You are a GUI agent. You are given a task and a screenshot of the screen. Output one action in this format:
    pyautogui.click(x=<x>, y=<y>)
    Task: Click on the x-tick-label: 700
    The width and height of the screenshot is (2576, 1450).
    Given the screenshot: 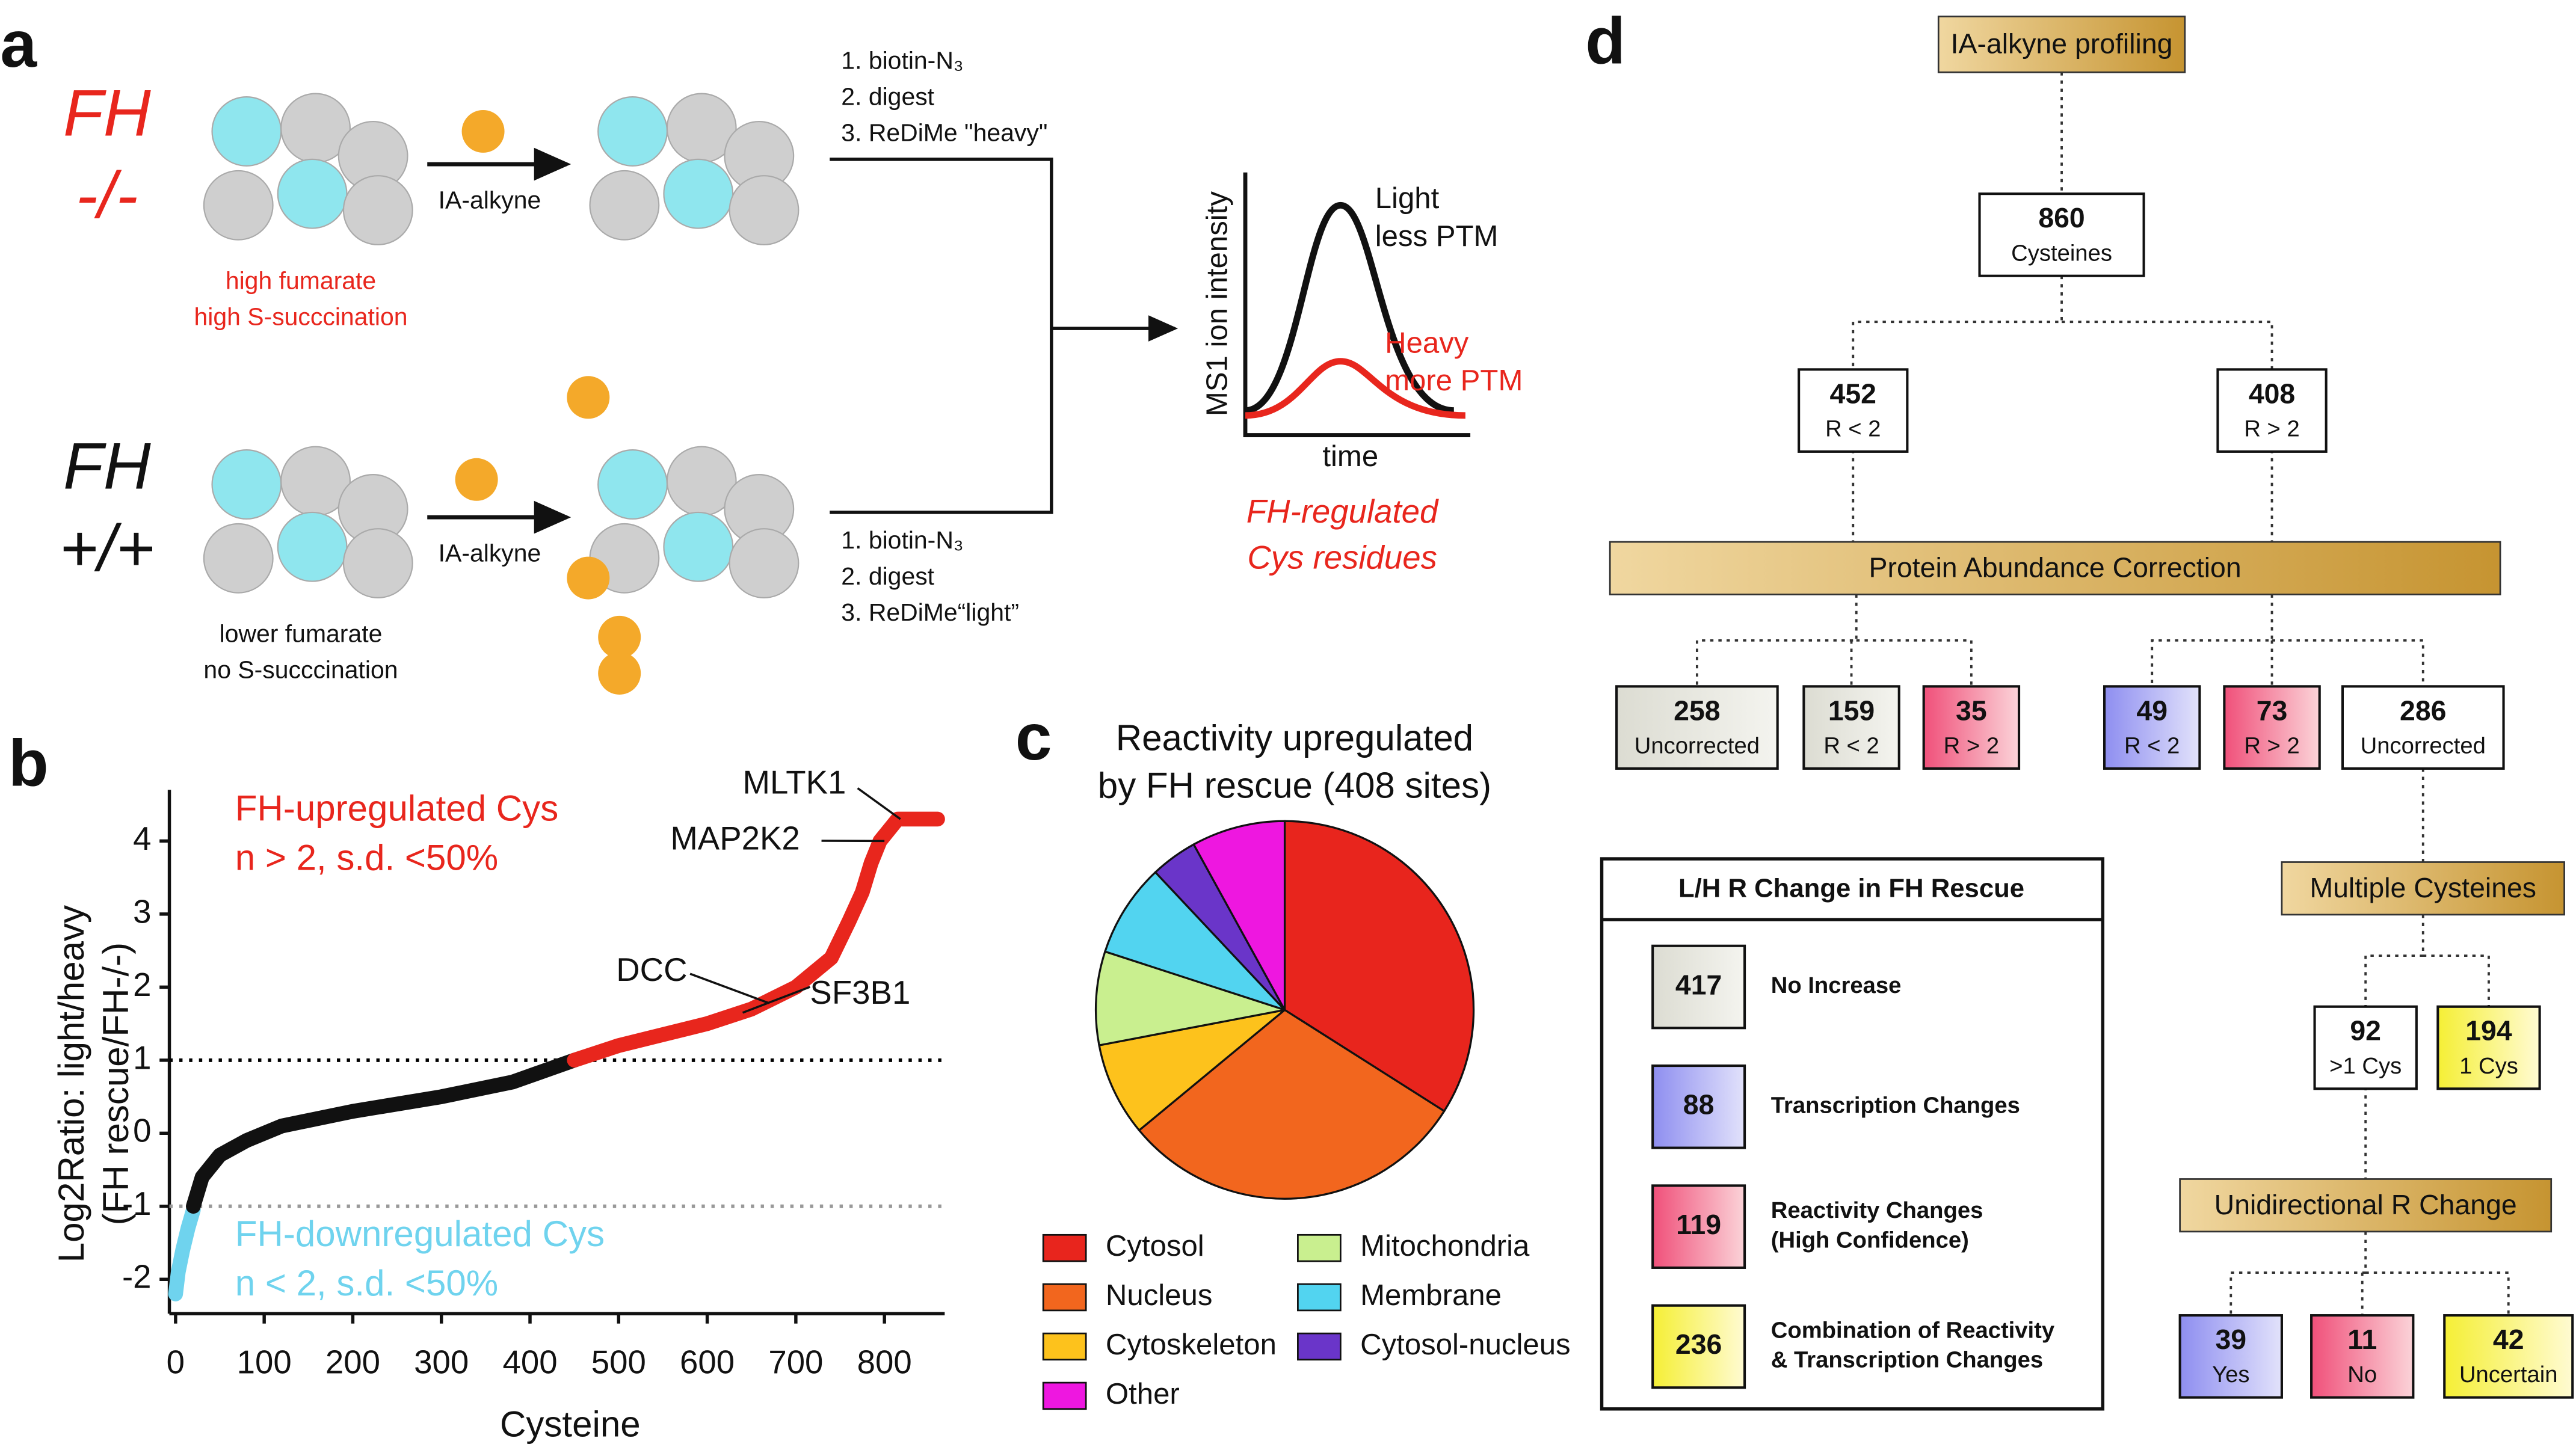 What is the action you would take?
    pyautogui.click(x=795, y=1362)
    